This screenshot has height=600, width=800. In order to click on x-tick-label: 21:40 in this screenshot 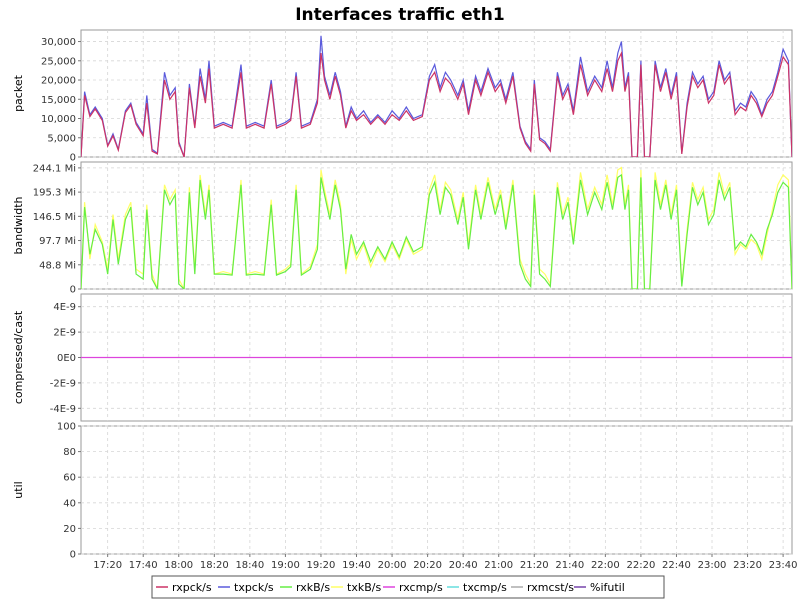, I will do `click(569, 565)`.